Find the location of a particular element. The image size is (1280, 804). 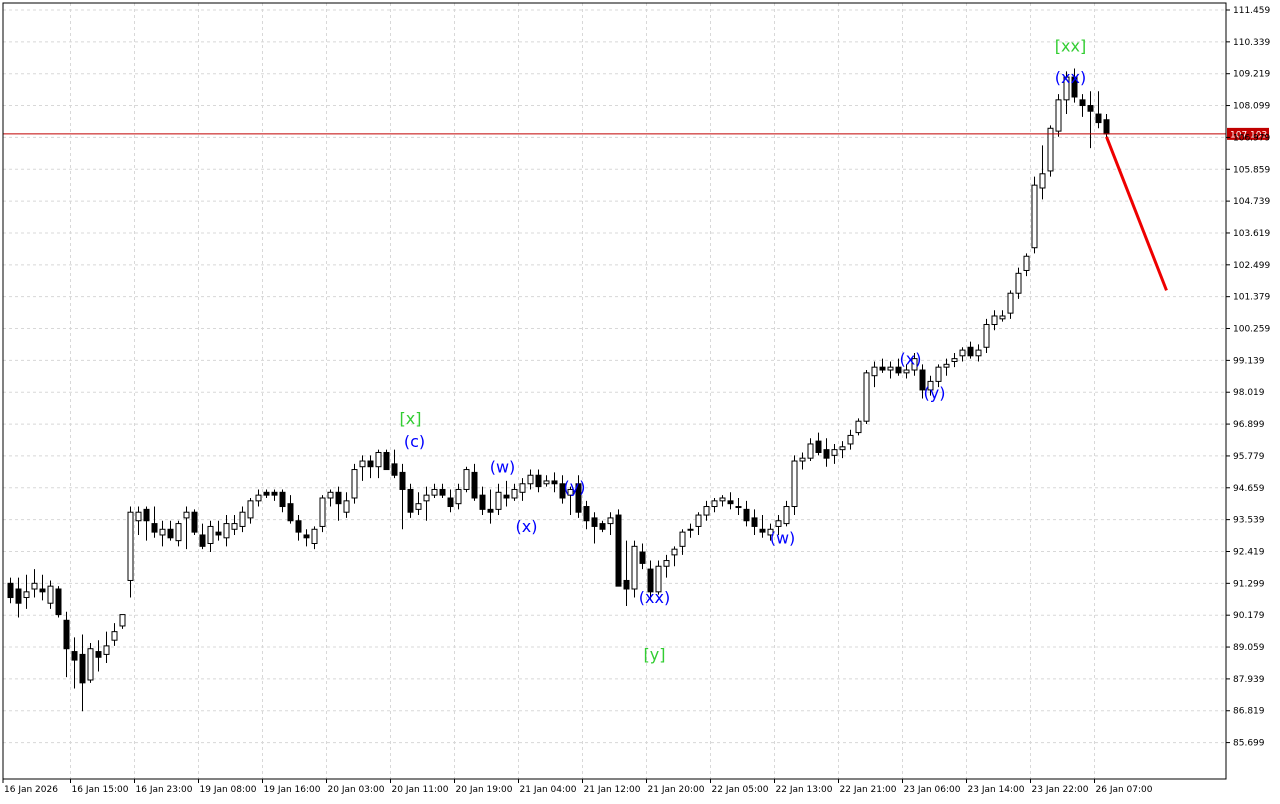

y-tick-label: 98.019 is located at coordinates (1249, 393).